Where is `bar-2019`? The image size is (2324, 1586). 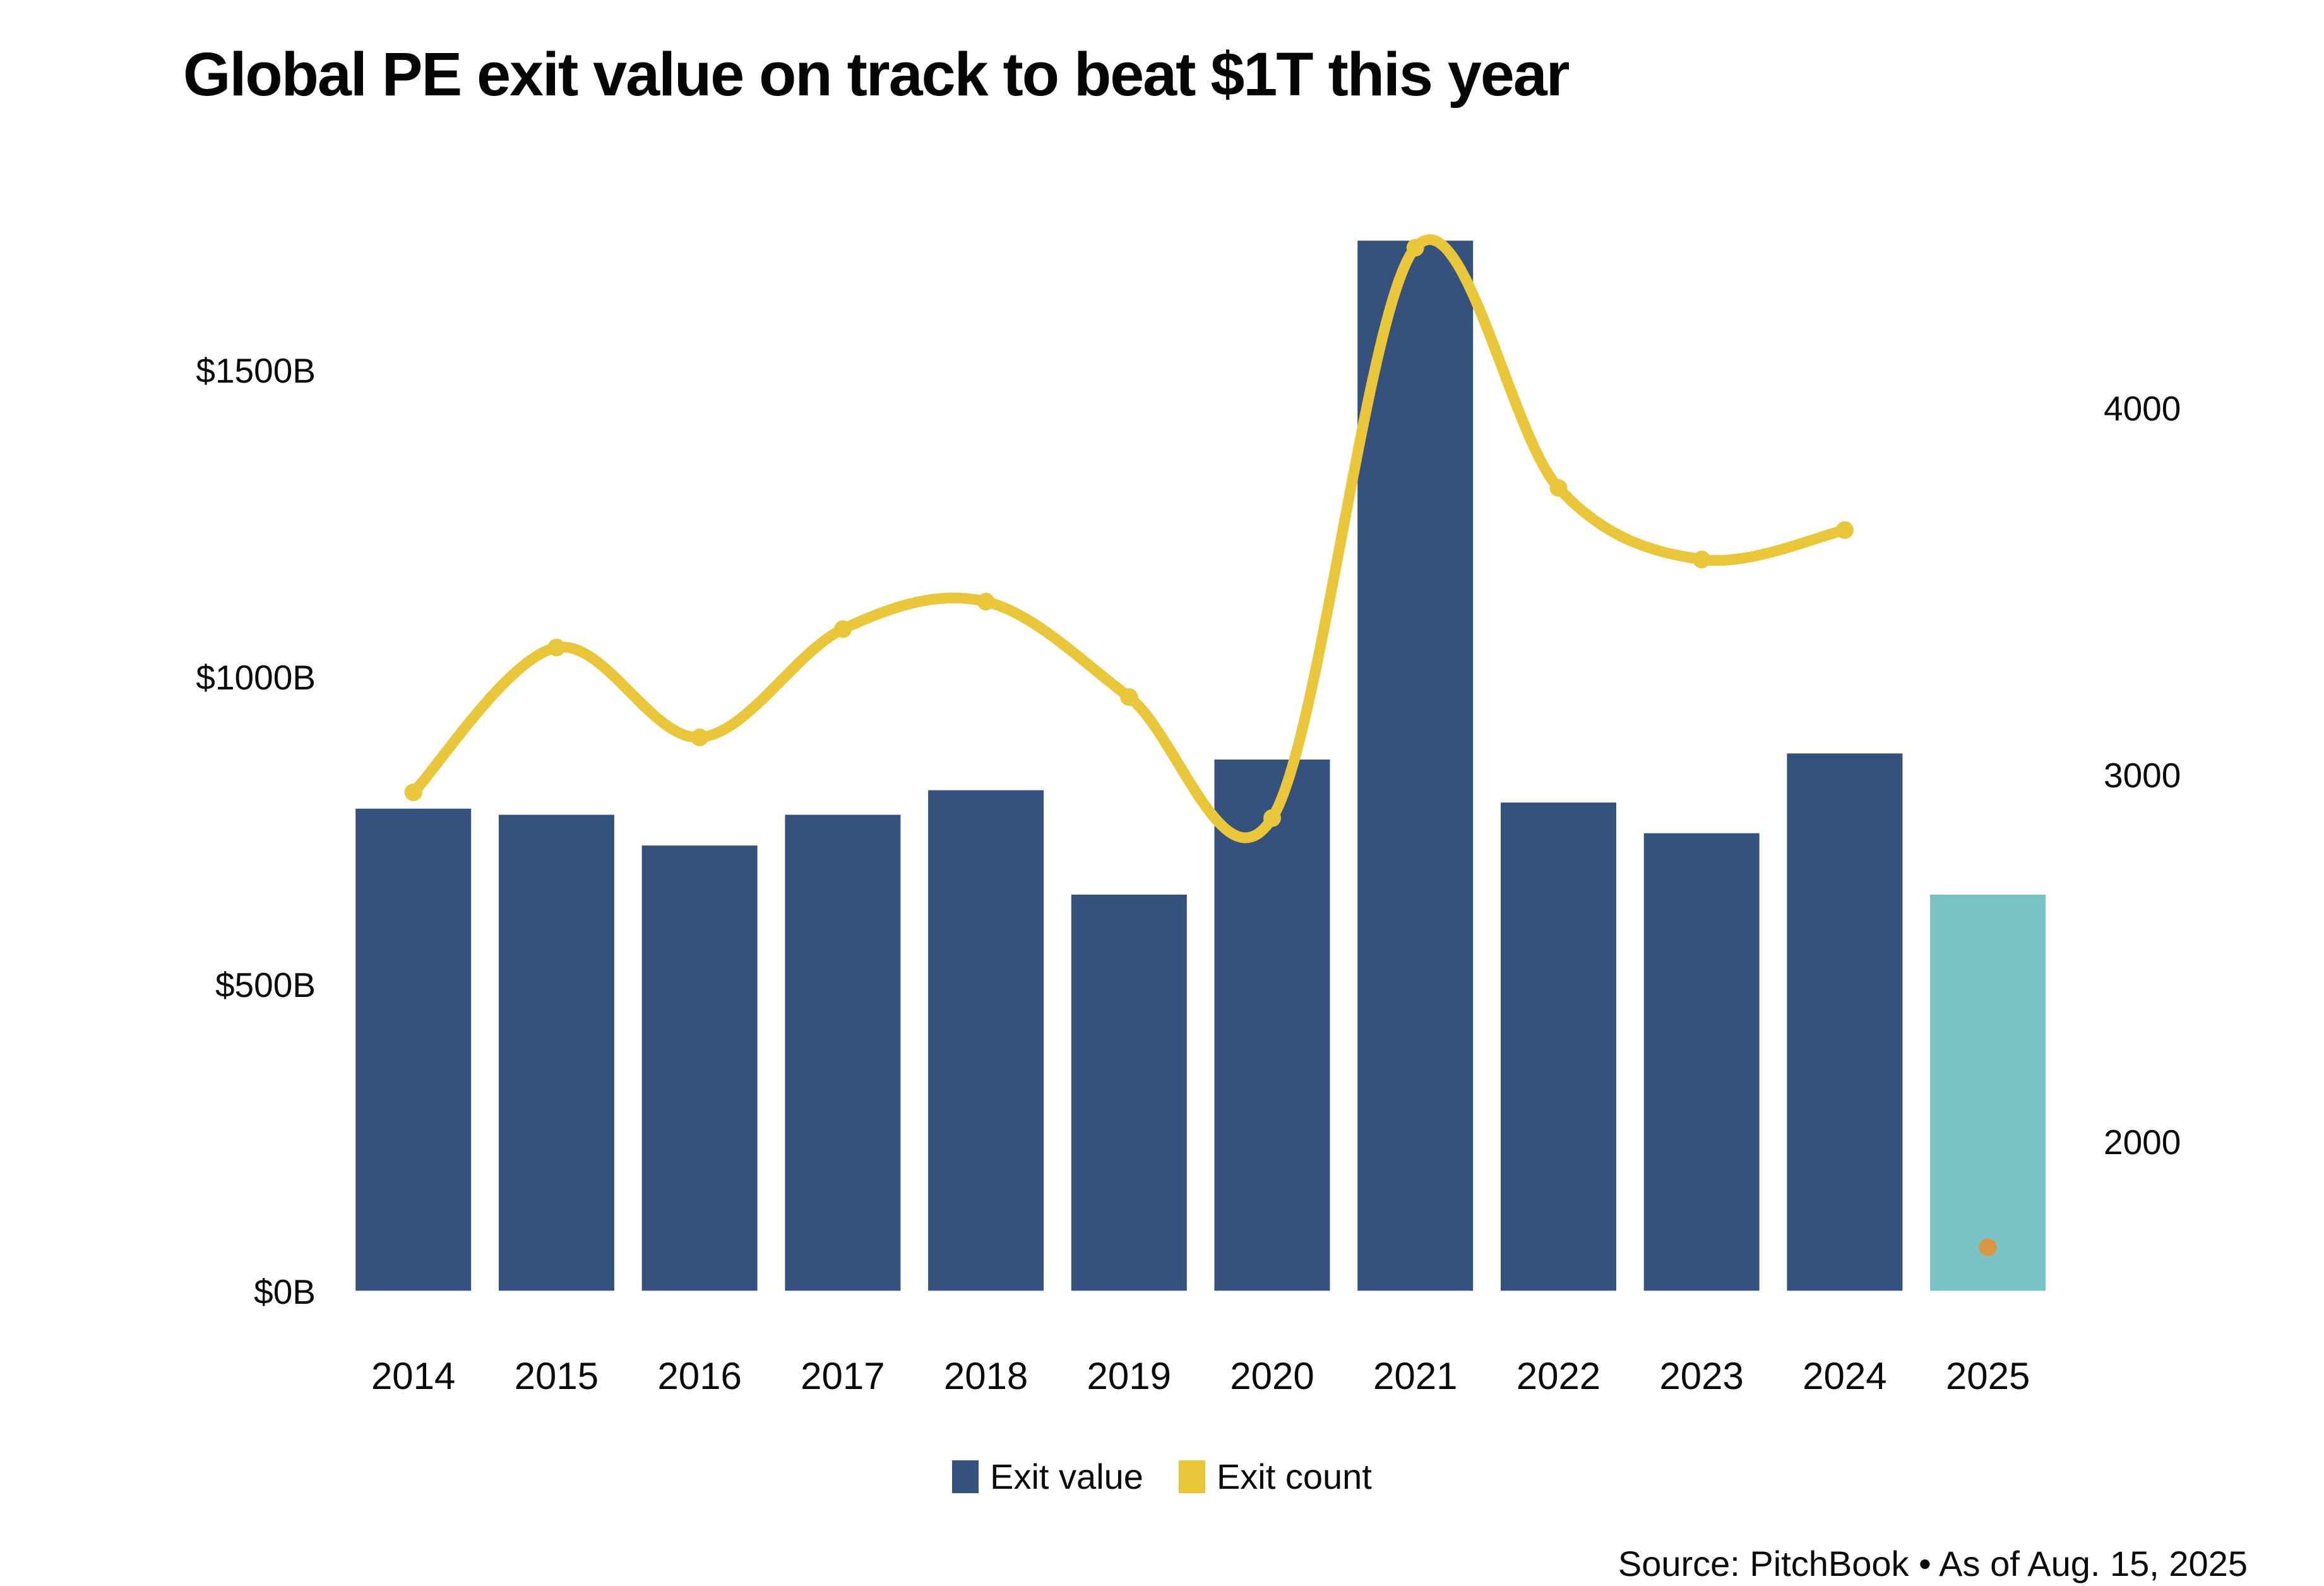 bar-2019 is located at coordinates (1129, 1093).